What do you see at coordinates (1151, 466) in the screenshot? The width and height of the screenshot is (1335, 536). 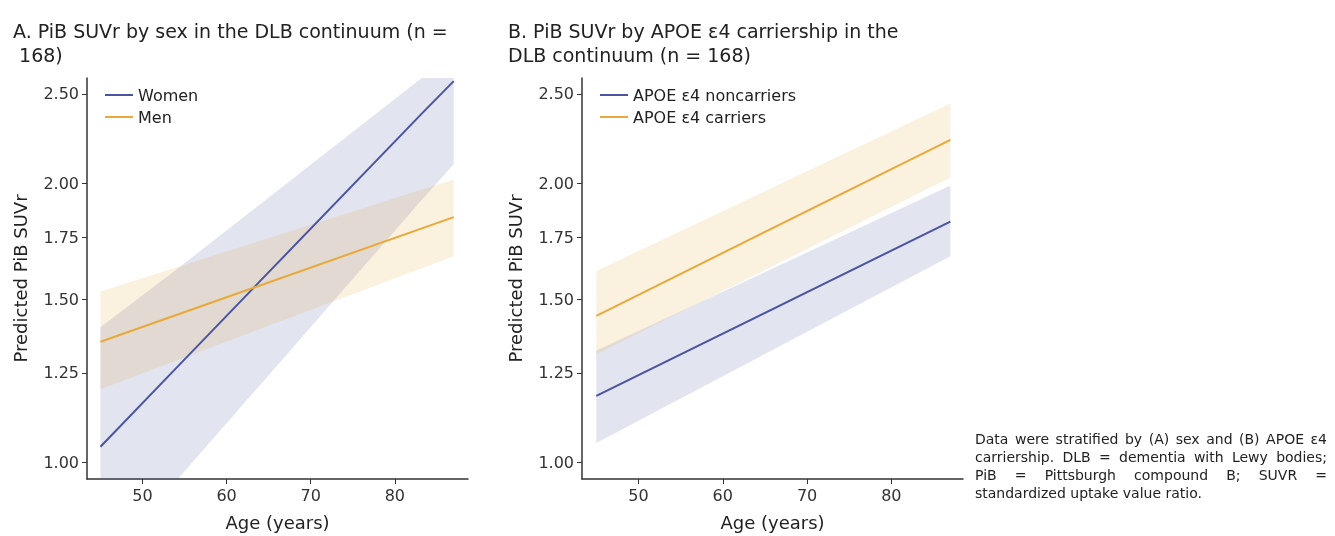 I see `text: Data were stratified by (A) sex and (B) APOE ε4 carriership. DLB = dementia with Lewy bodies; PiB = Pittsburgh compound B; SUVR = standardized uptake value ratio.` at bounding box center [1151, 466].